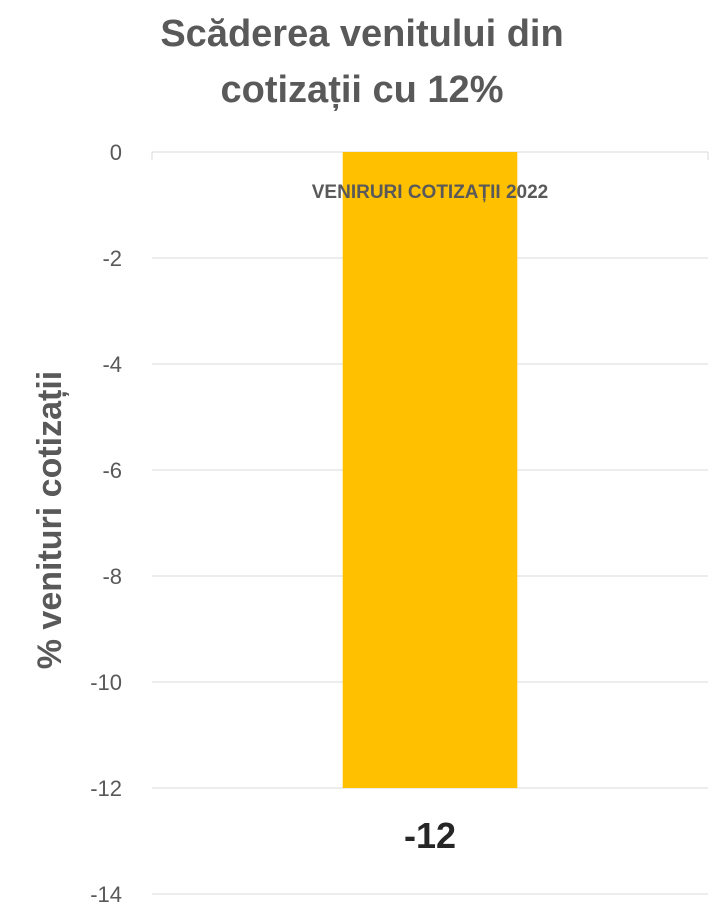  I want to click on chart-title-line-1: Scăderea venitului din, so click(361, 34).